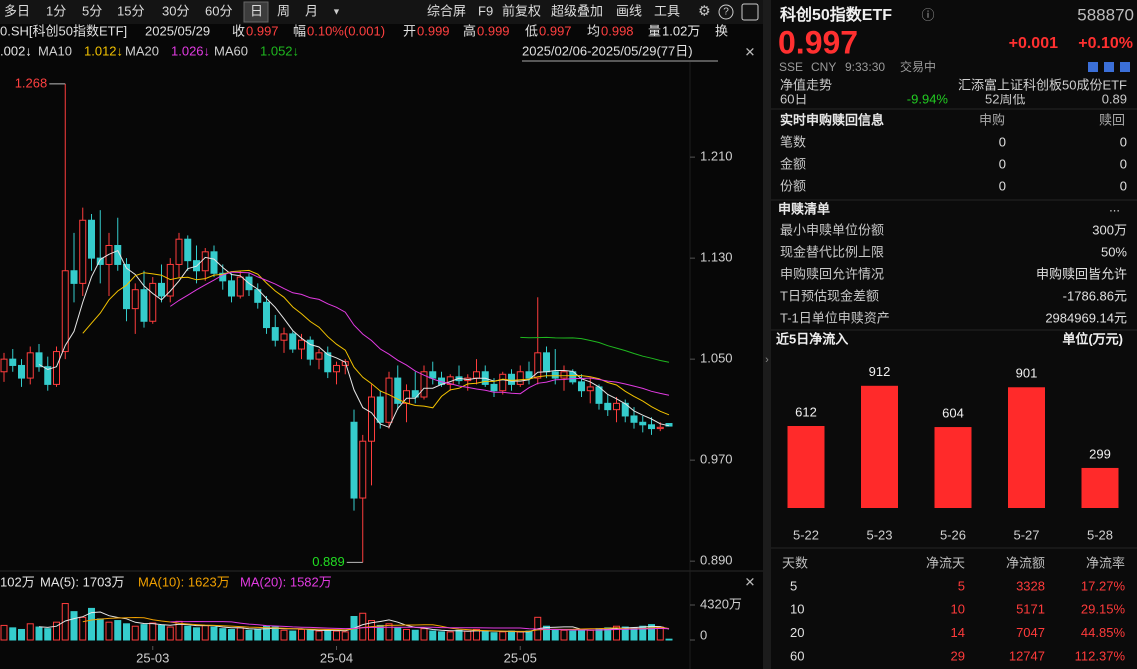  What do you see at coordinates (1109, 229) in the screenshot?
I see `row-value: 300万` at bounding box center [1109, 229].